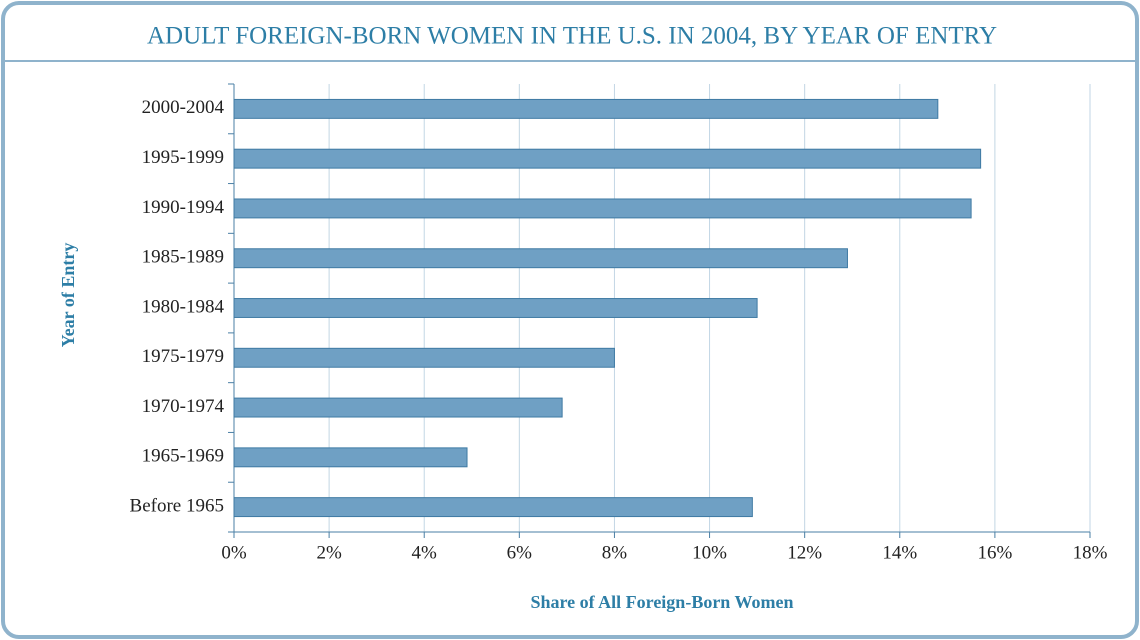 Image resolution: width=1140 pixels, height=640 pixels. Describe the element at coordinates (329, 552) in the screenshot. I see `x-tick-label: 2%` at that location.